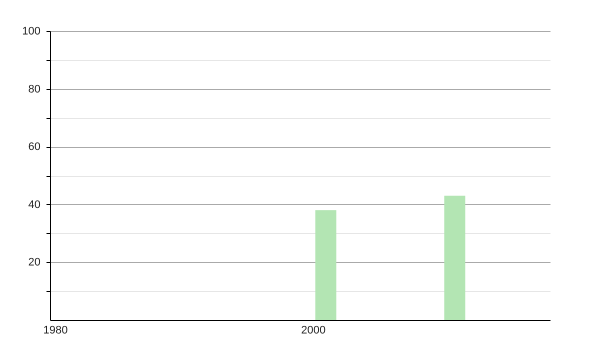  Describe the element at coordinates (55, 330) in the screenshot. I see `x-tick-label: 1980` at that location.